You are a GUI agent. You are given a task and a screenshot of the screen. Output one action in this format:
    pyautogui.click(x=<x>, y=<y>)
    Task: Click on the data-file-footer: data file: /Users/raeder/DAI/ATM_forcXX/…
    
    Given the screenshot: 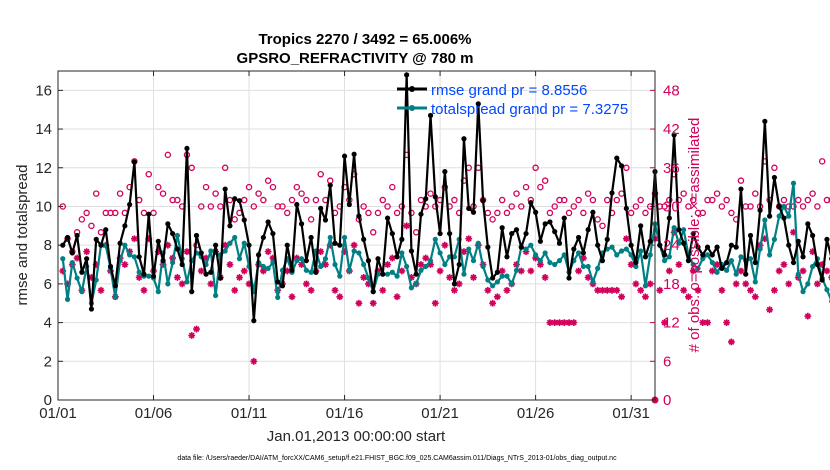 What is the action you would take?
    pyautogui.click(x=397, y=458)
    